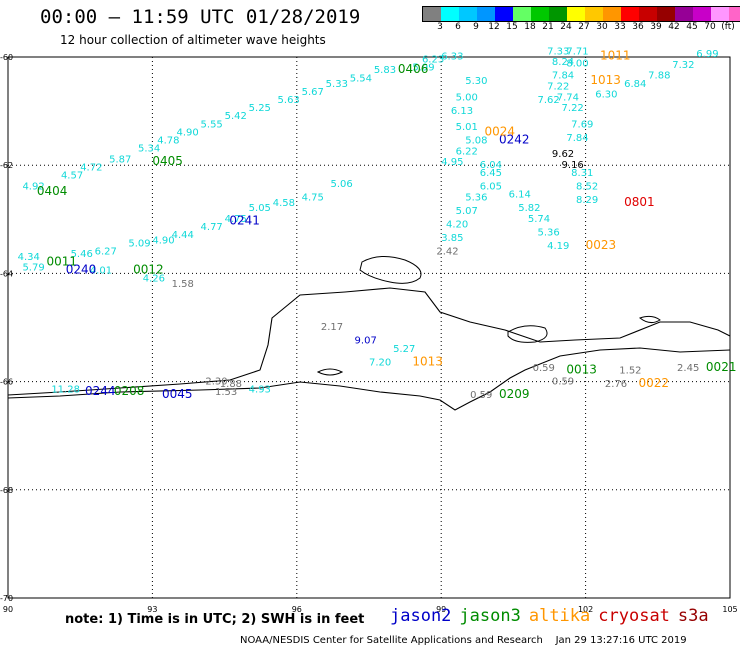 This screenshot has width=740, height=650. Describe the element at coordinates (568, 97) in the screenshot. I see `wave-height-value: 7.74` at that location.